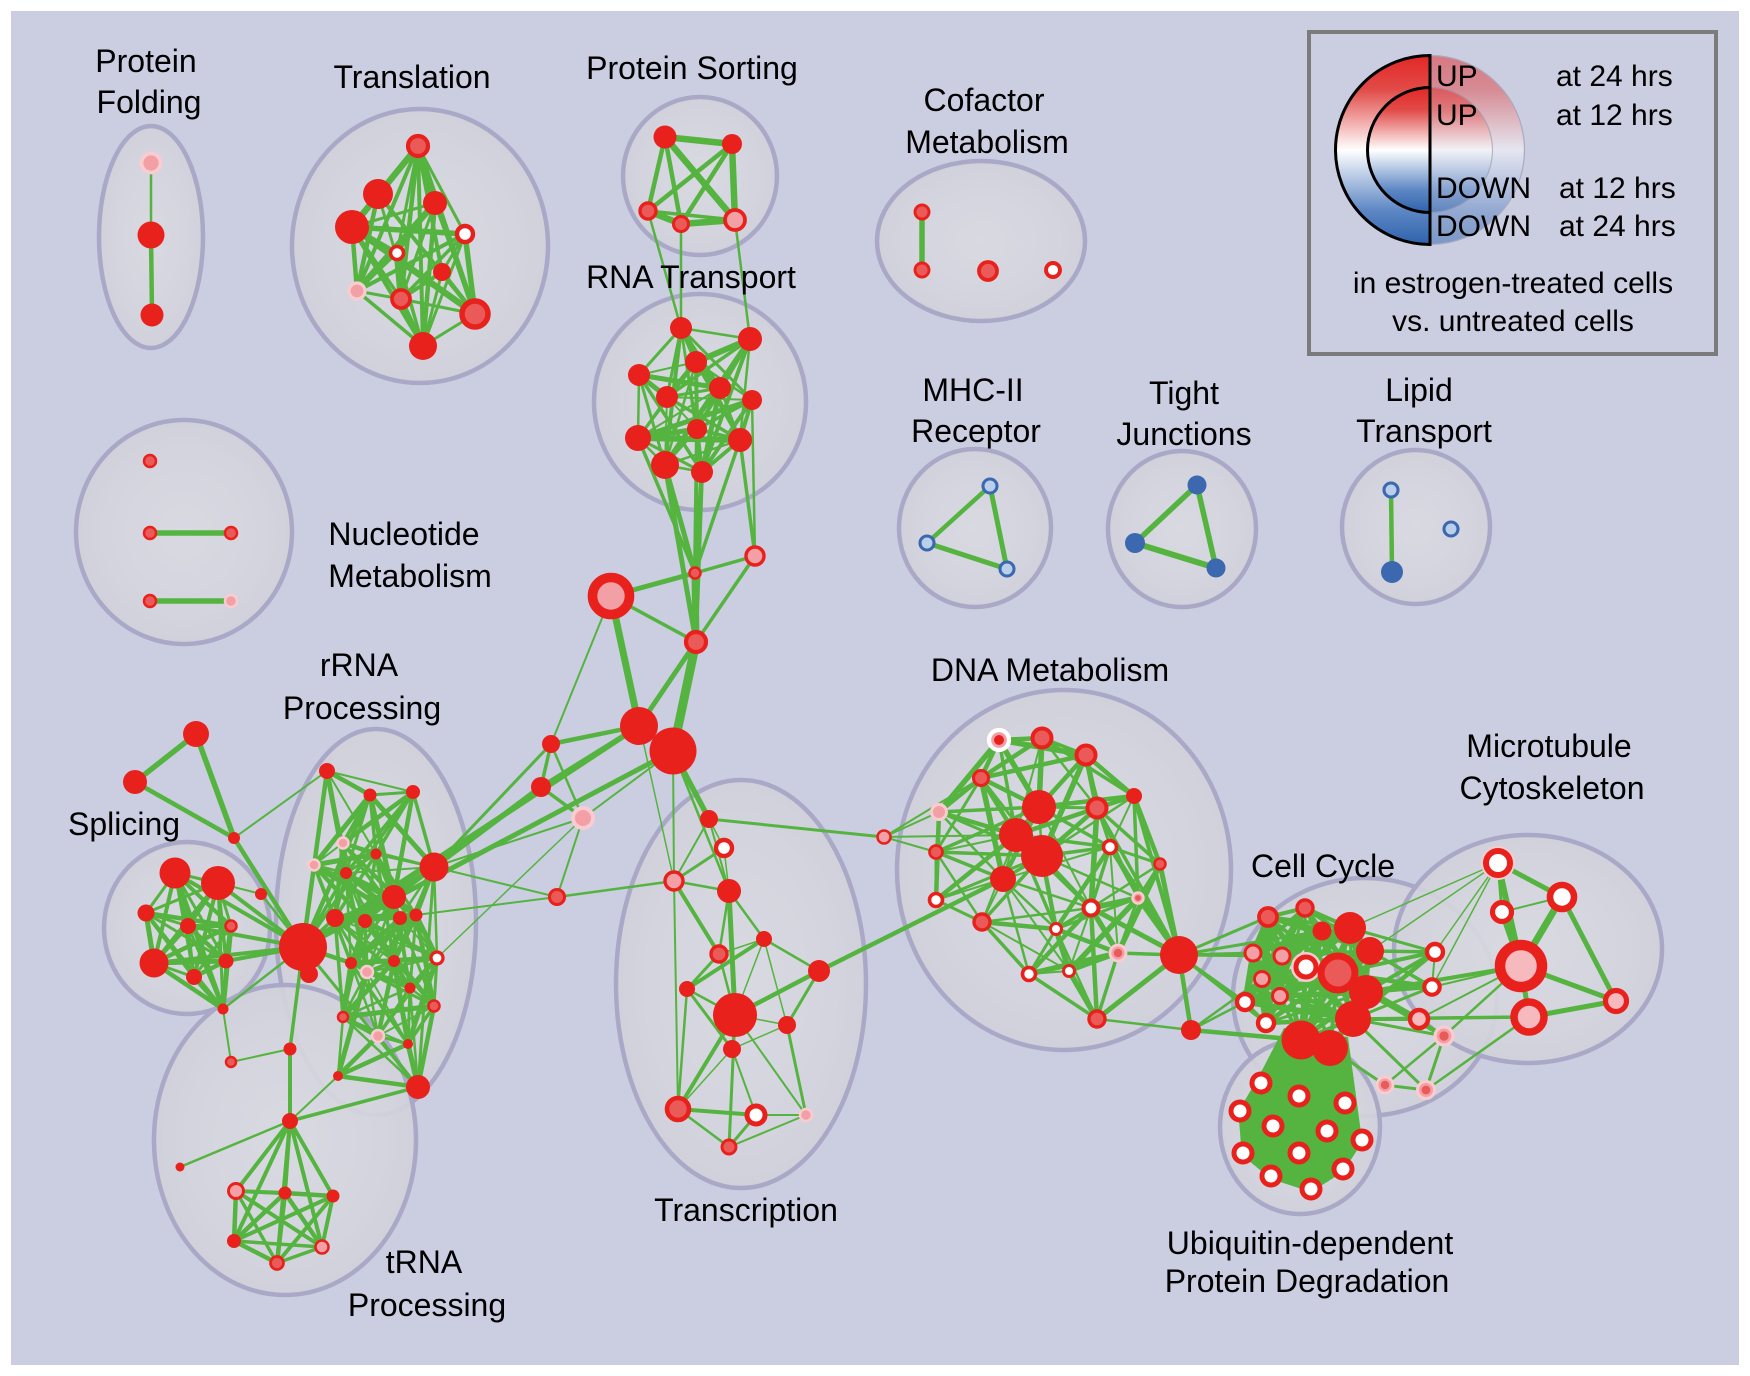 The width and height of the screenshot is (1750, 1376). I want to click on svg-text: Tight, so click(1184, 393).